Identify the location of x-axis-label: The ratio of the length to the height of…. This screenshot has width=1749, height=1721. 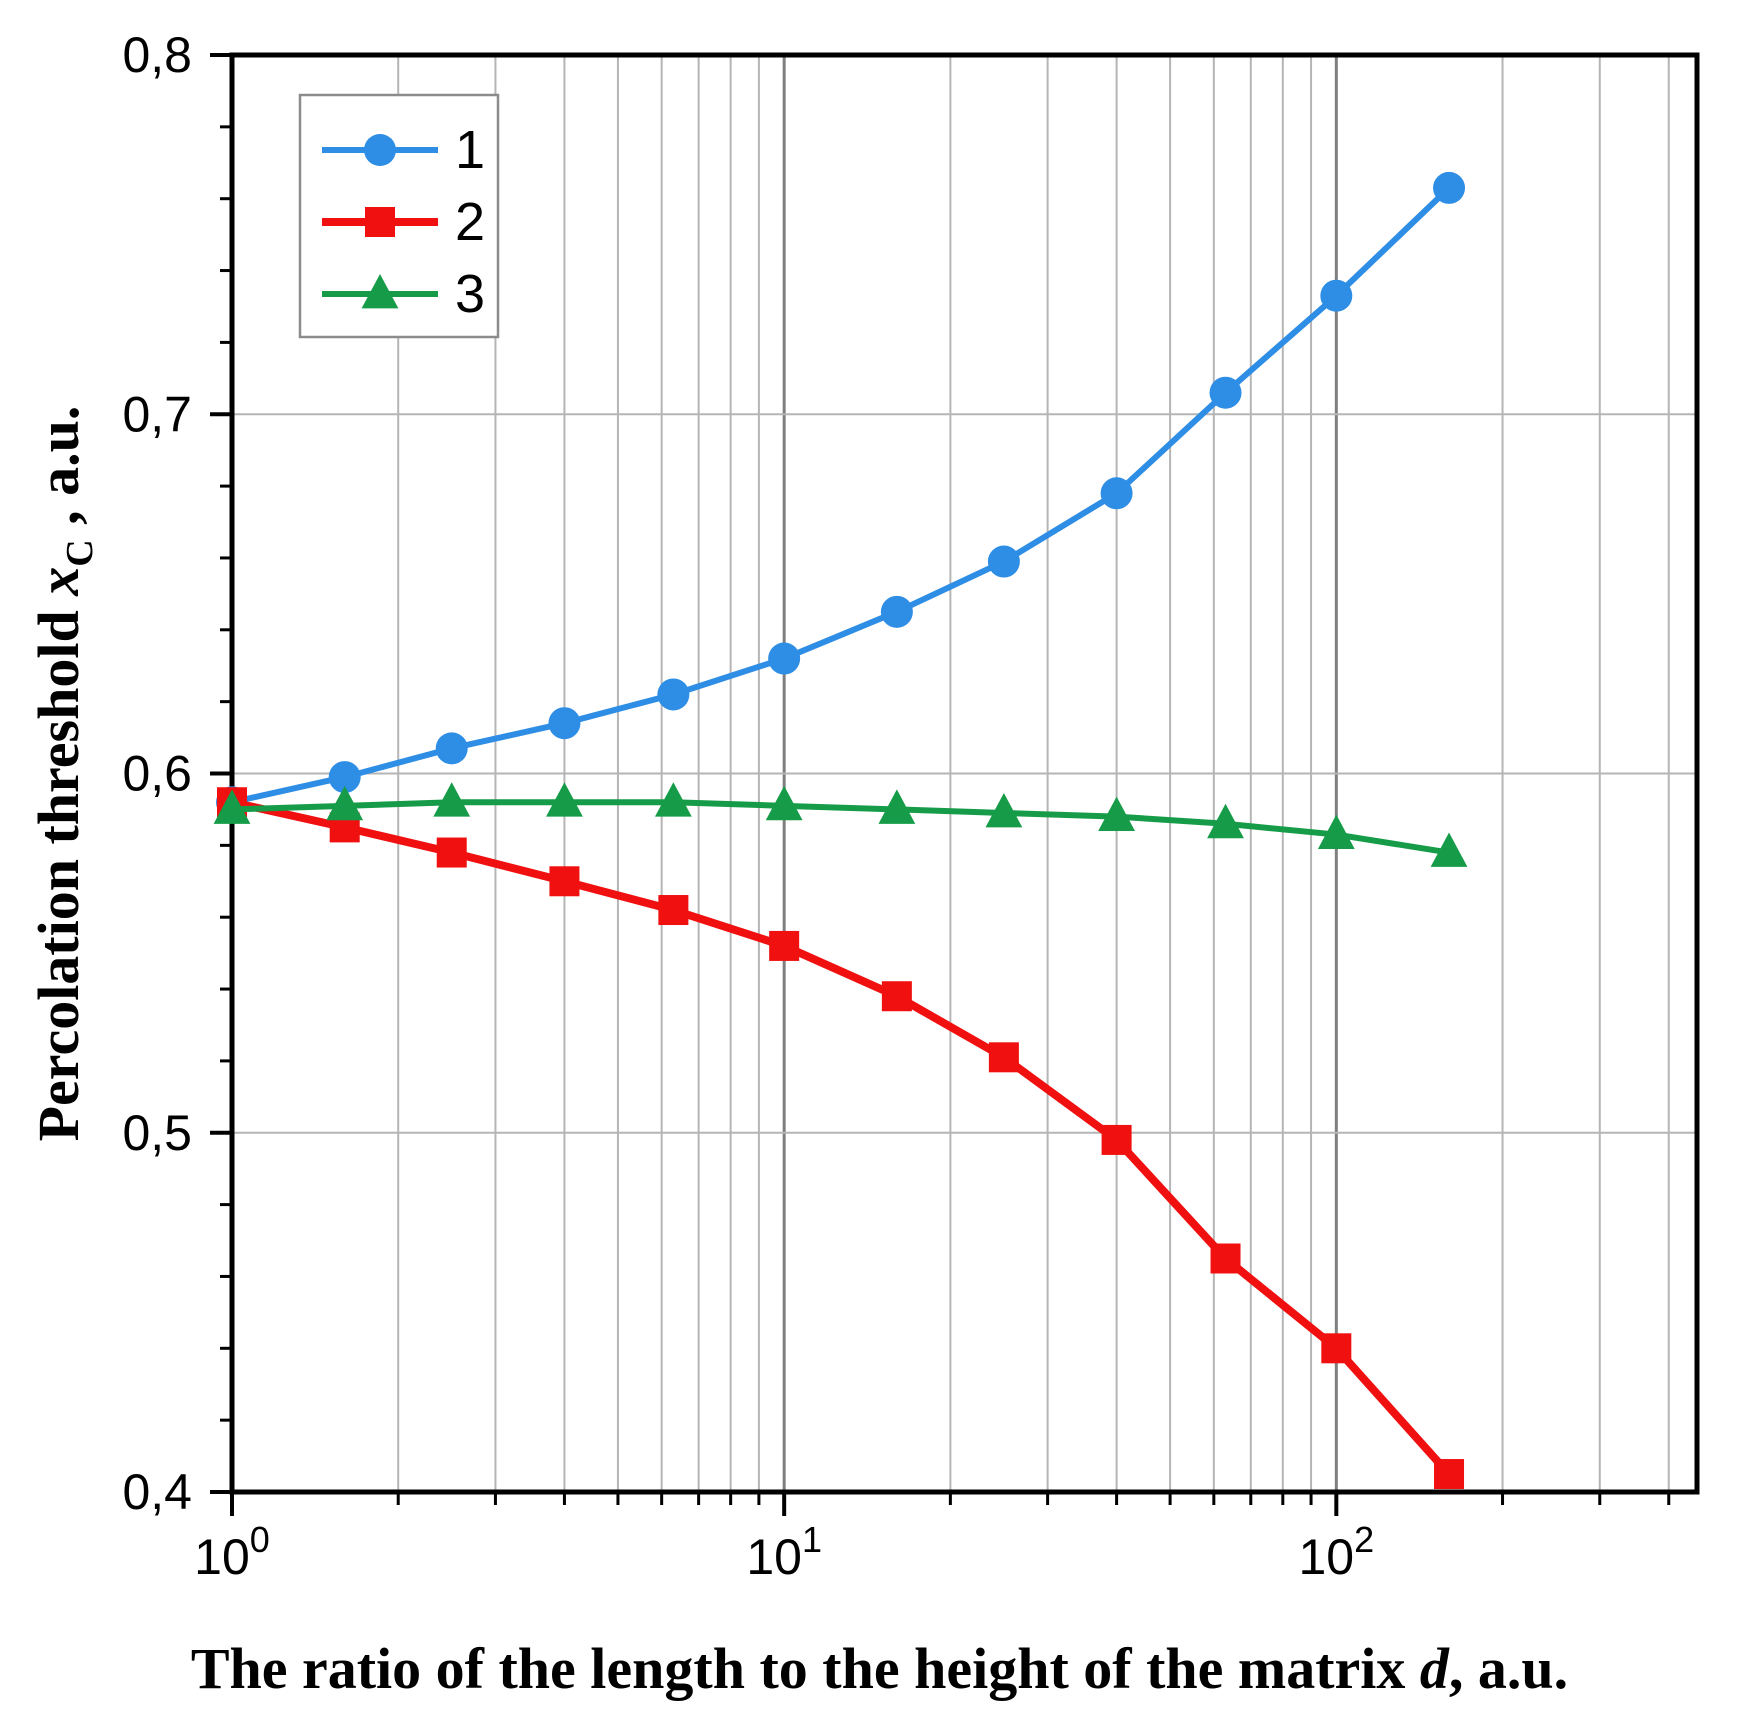
(879, 1668).